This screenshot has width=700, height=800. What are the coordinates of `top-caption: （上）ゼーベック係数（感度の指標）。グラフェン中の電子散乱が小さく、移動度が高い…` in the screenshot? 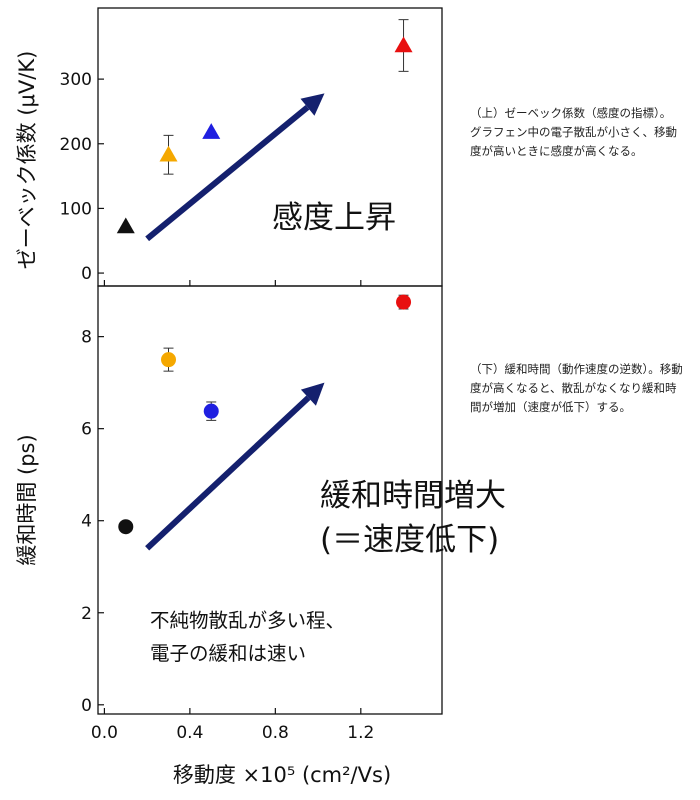 It's located at (573, 132).